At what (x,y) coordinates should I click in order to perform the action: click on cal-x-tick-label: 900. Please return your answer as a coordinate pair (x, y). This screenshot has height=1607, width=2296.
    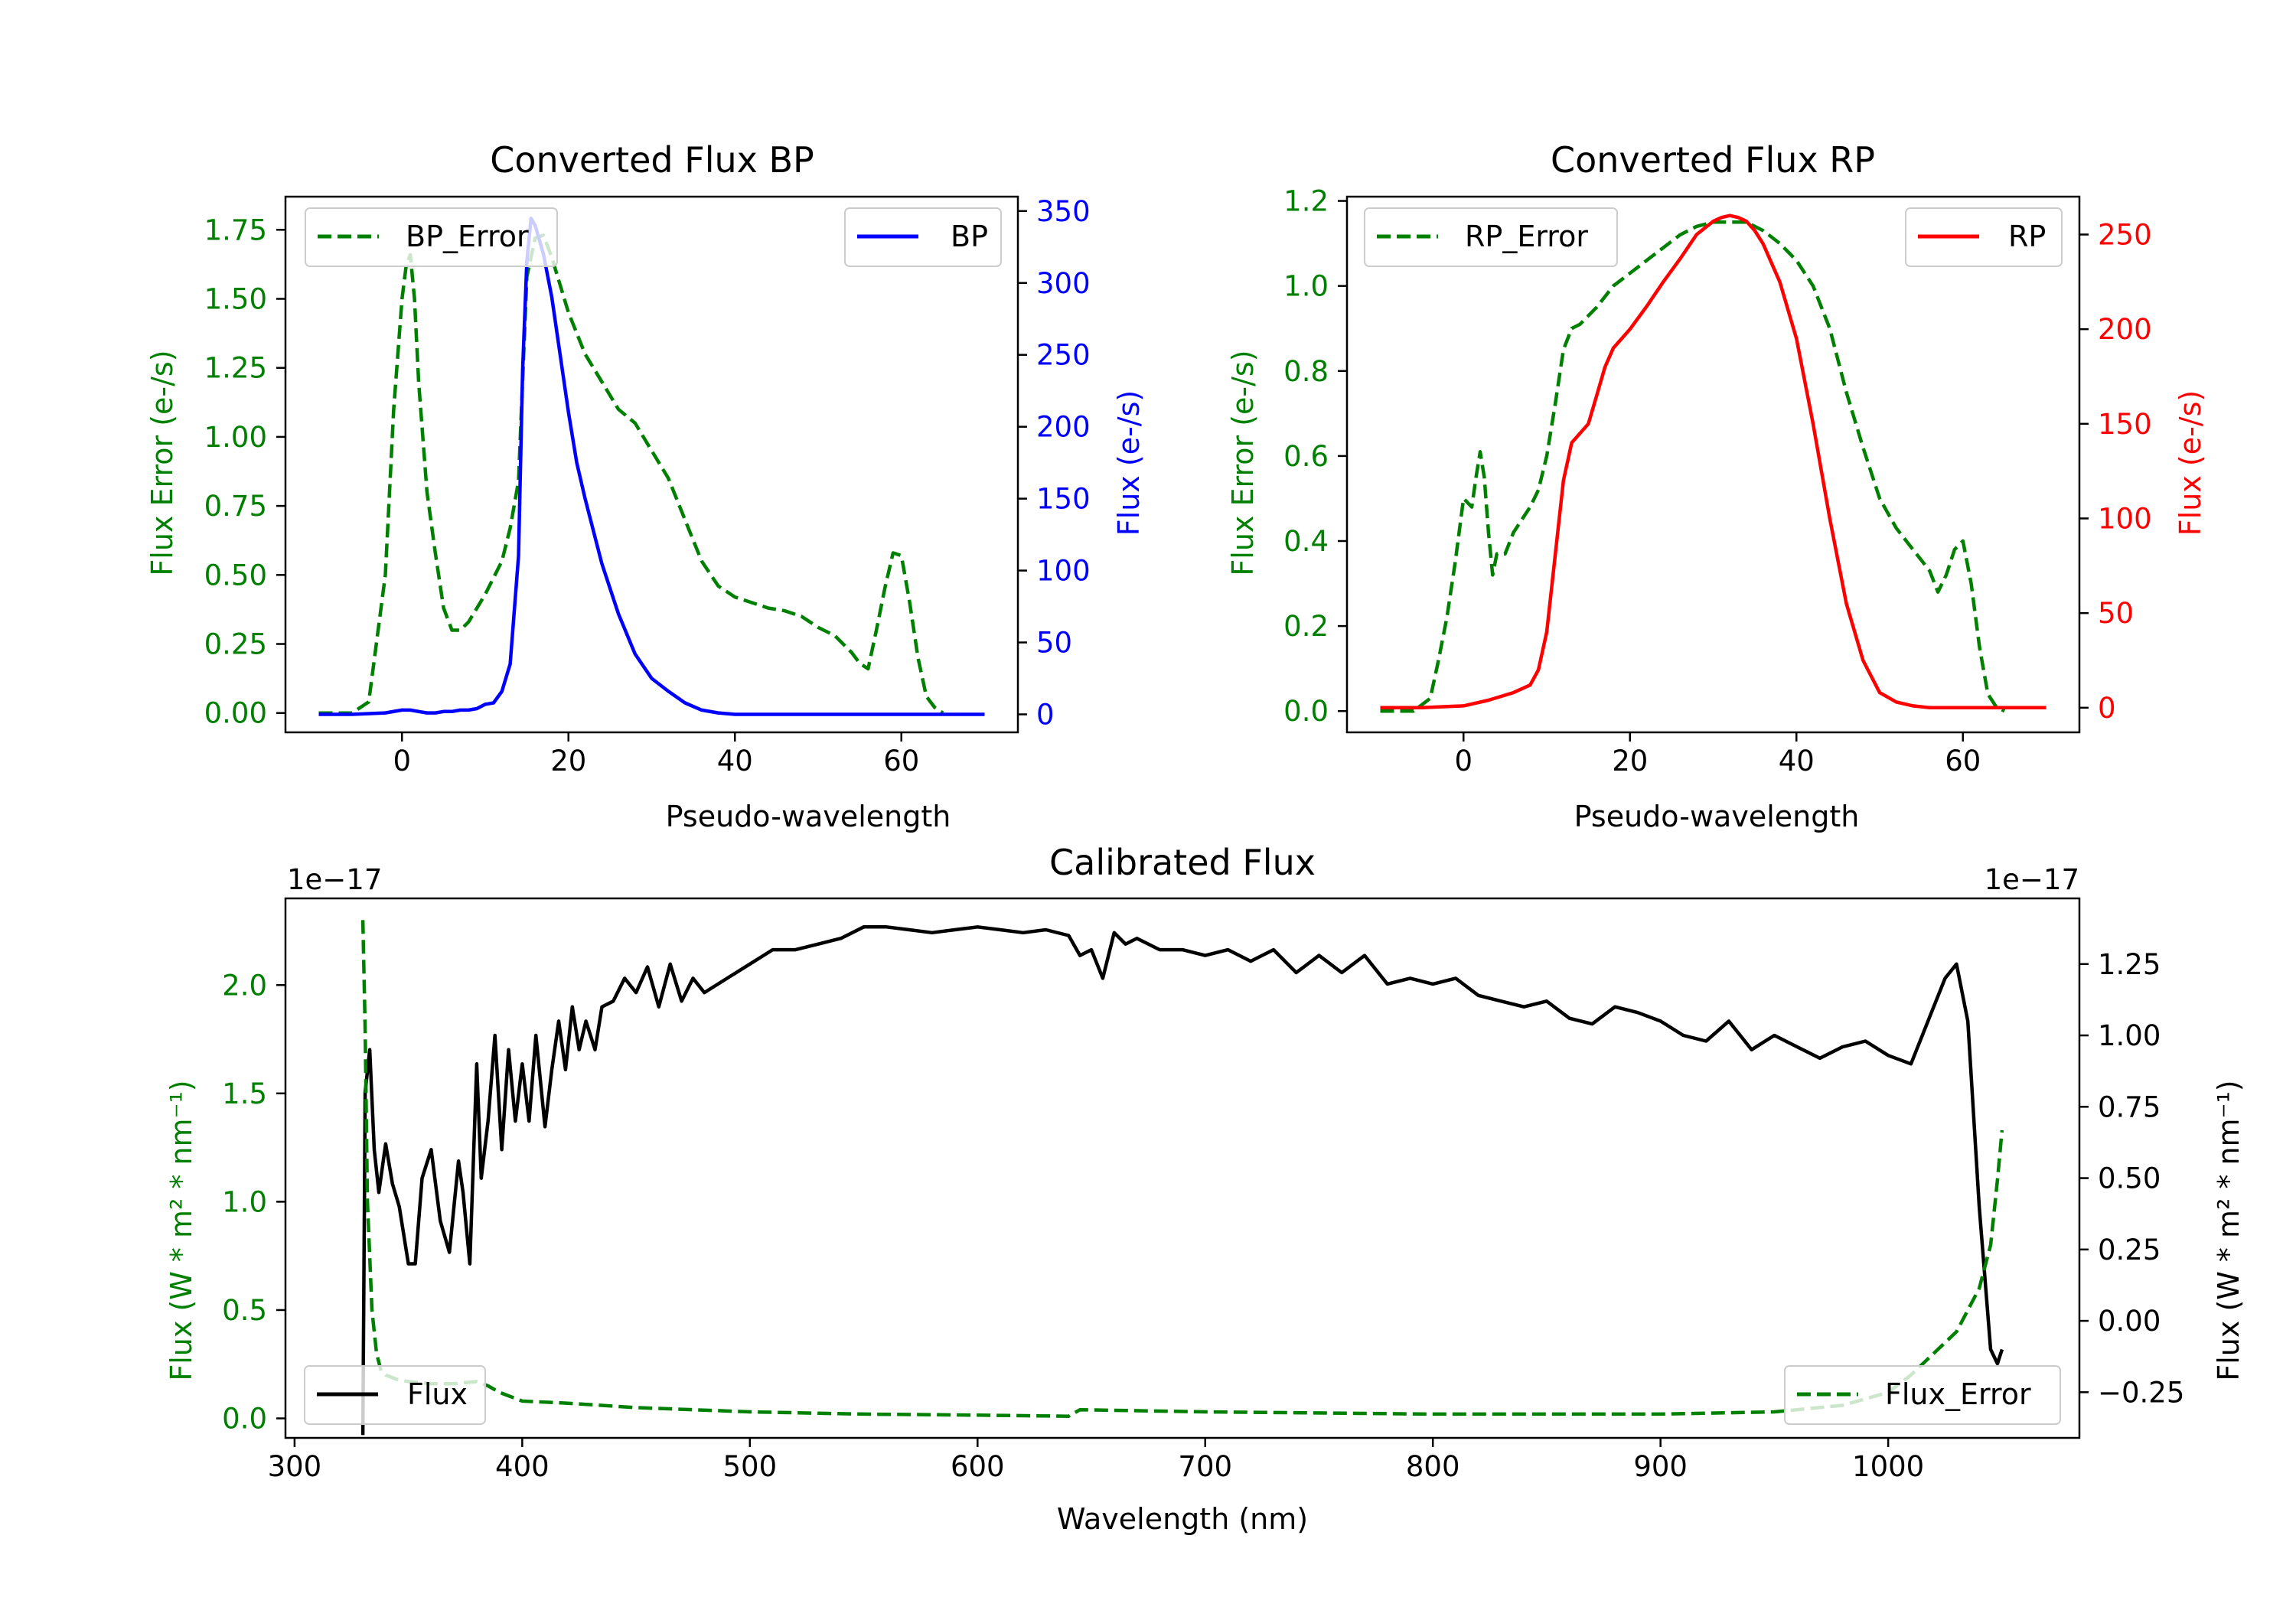
    Looking at the image, I should click on (1660, 1466).